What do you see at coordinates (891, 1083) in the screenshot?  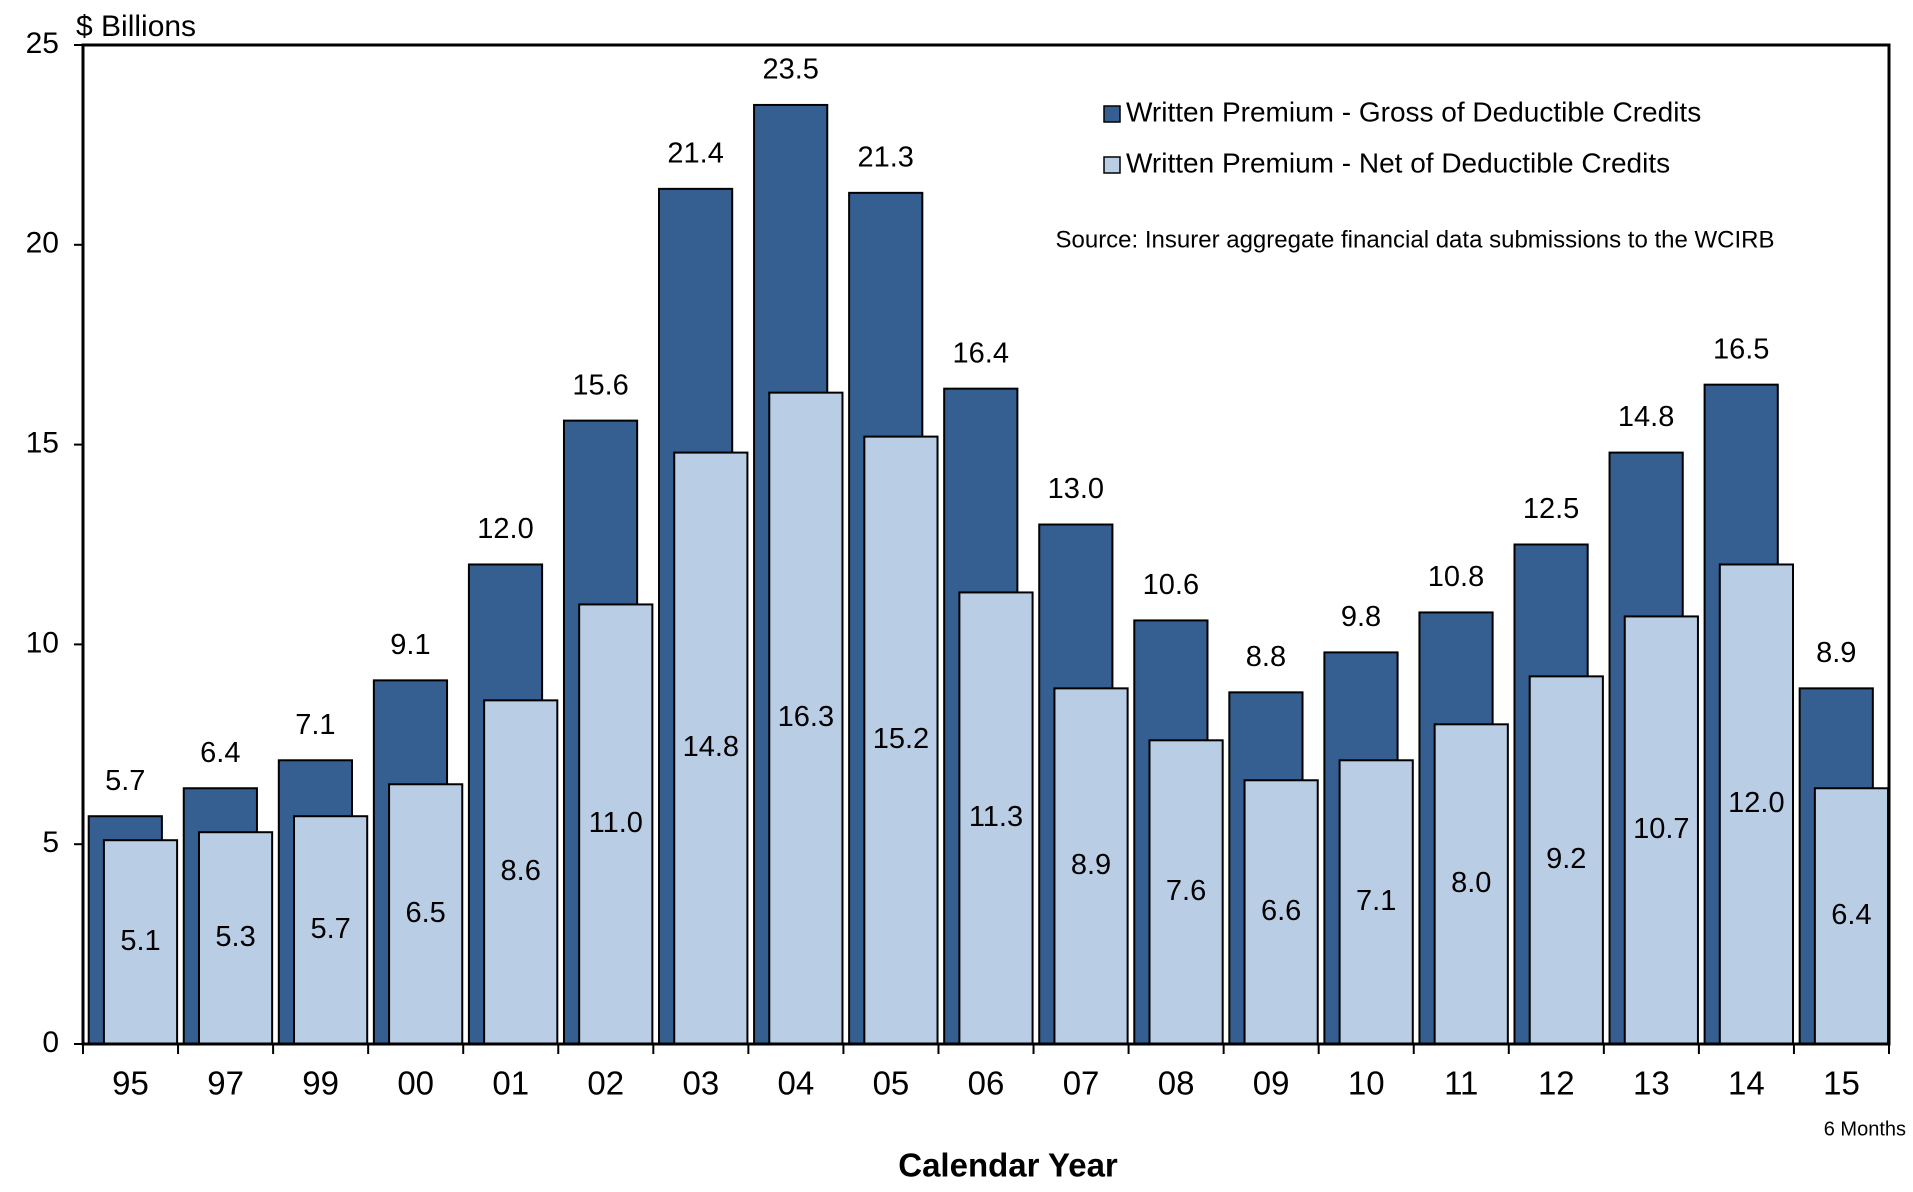 I see `x-tick-label: 05` at bounding box center [891, 1083].